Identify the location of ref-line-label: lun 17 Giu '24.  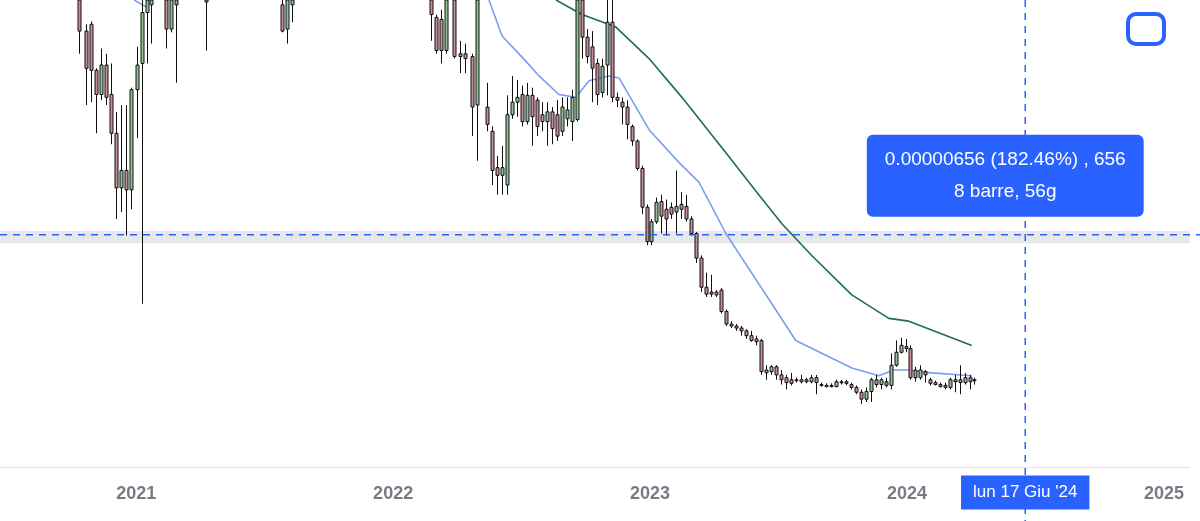
(1025, 492).